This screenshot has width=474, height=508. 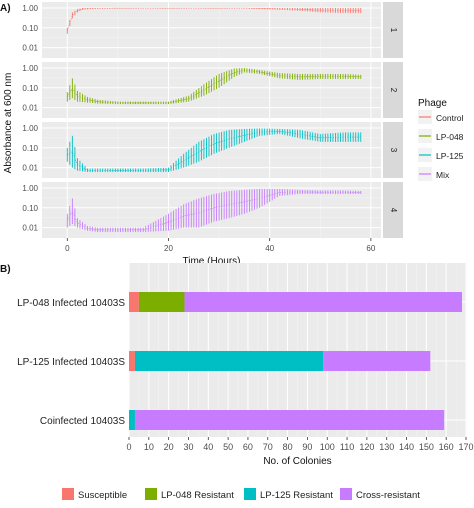 What do you see at coordinates (5, 269) in the screenshot?
I see `panel-b-label: B)` at bounding box center [5, 269].